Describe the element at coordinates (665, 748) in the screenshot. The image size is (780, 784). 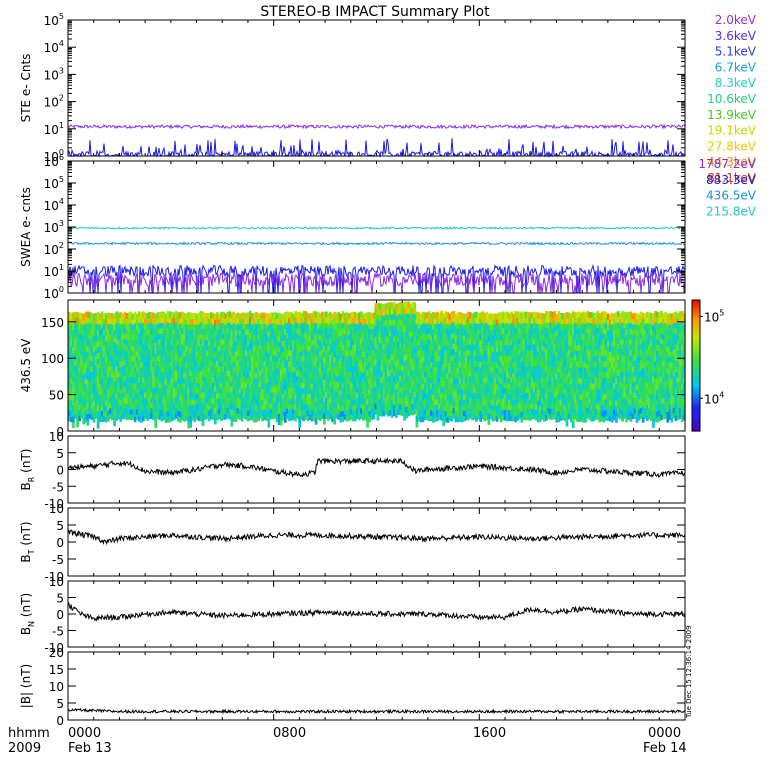
I see `x-date-label: Feb 14` at that location.